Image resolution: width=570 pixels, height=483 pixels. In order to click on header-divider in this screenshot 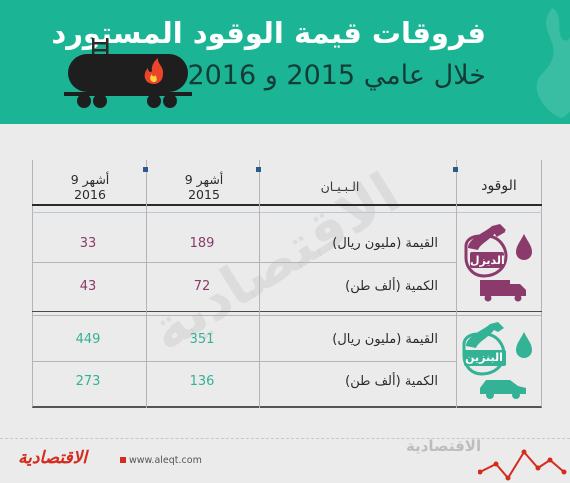, I will do `click(287, 205)`.